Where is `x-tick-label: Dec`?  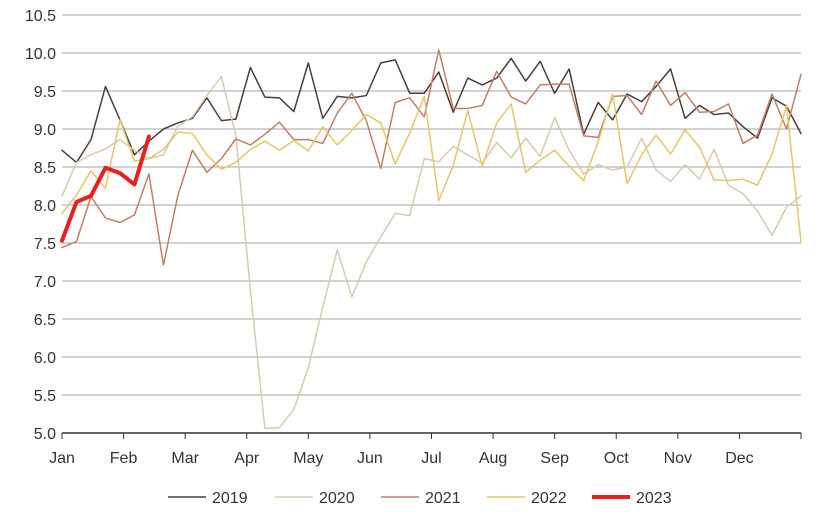
x-tick-label: Dec is located at coordinates (739, 458).